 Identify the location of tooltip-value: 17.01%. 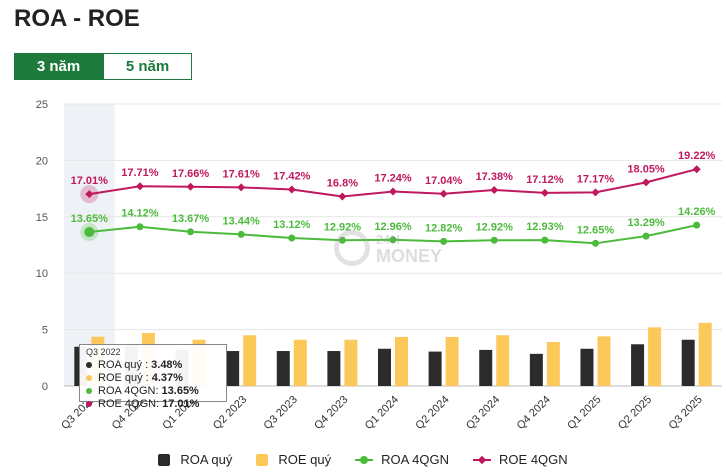
(181, 403).